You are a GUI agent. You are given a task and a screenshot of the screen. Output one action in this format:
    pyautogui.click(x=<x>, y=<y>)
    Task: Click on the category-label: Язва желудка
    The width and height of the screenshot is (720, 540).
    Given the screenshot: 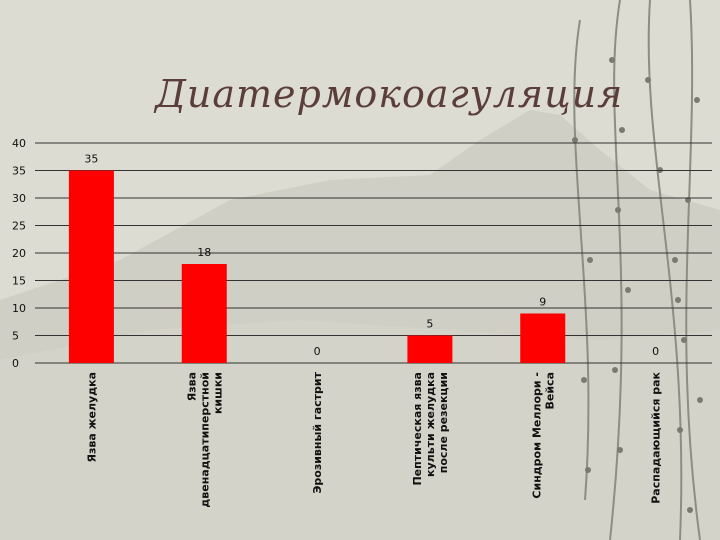 What is the action you would take?
    pyautogui.click(x=91, y=417)
    